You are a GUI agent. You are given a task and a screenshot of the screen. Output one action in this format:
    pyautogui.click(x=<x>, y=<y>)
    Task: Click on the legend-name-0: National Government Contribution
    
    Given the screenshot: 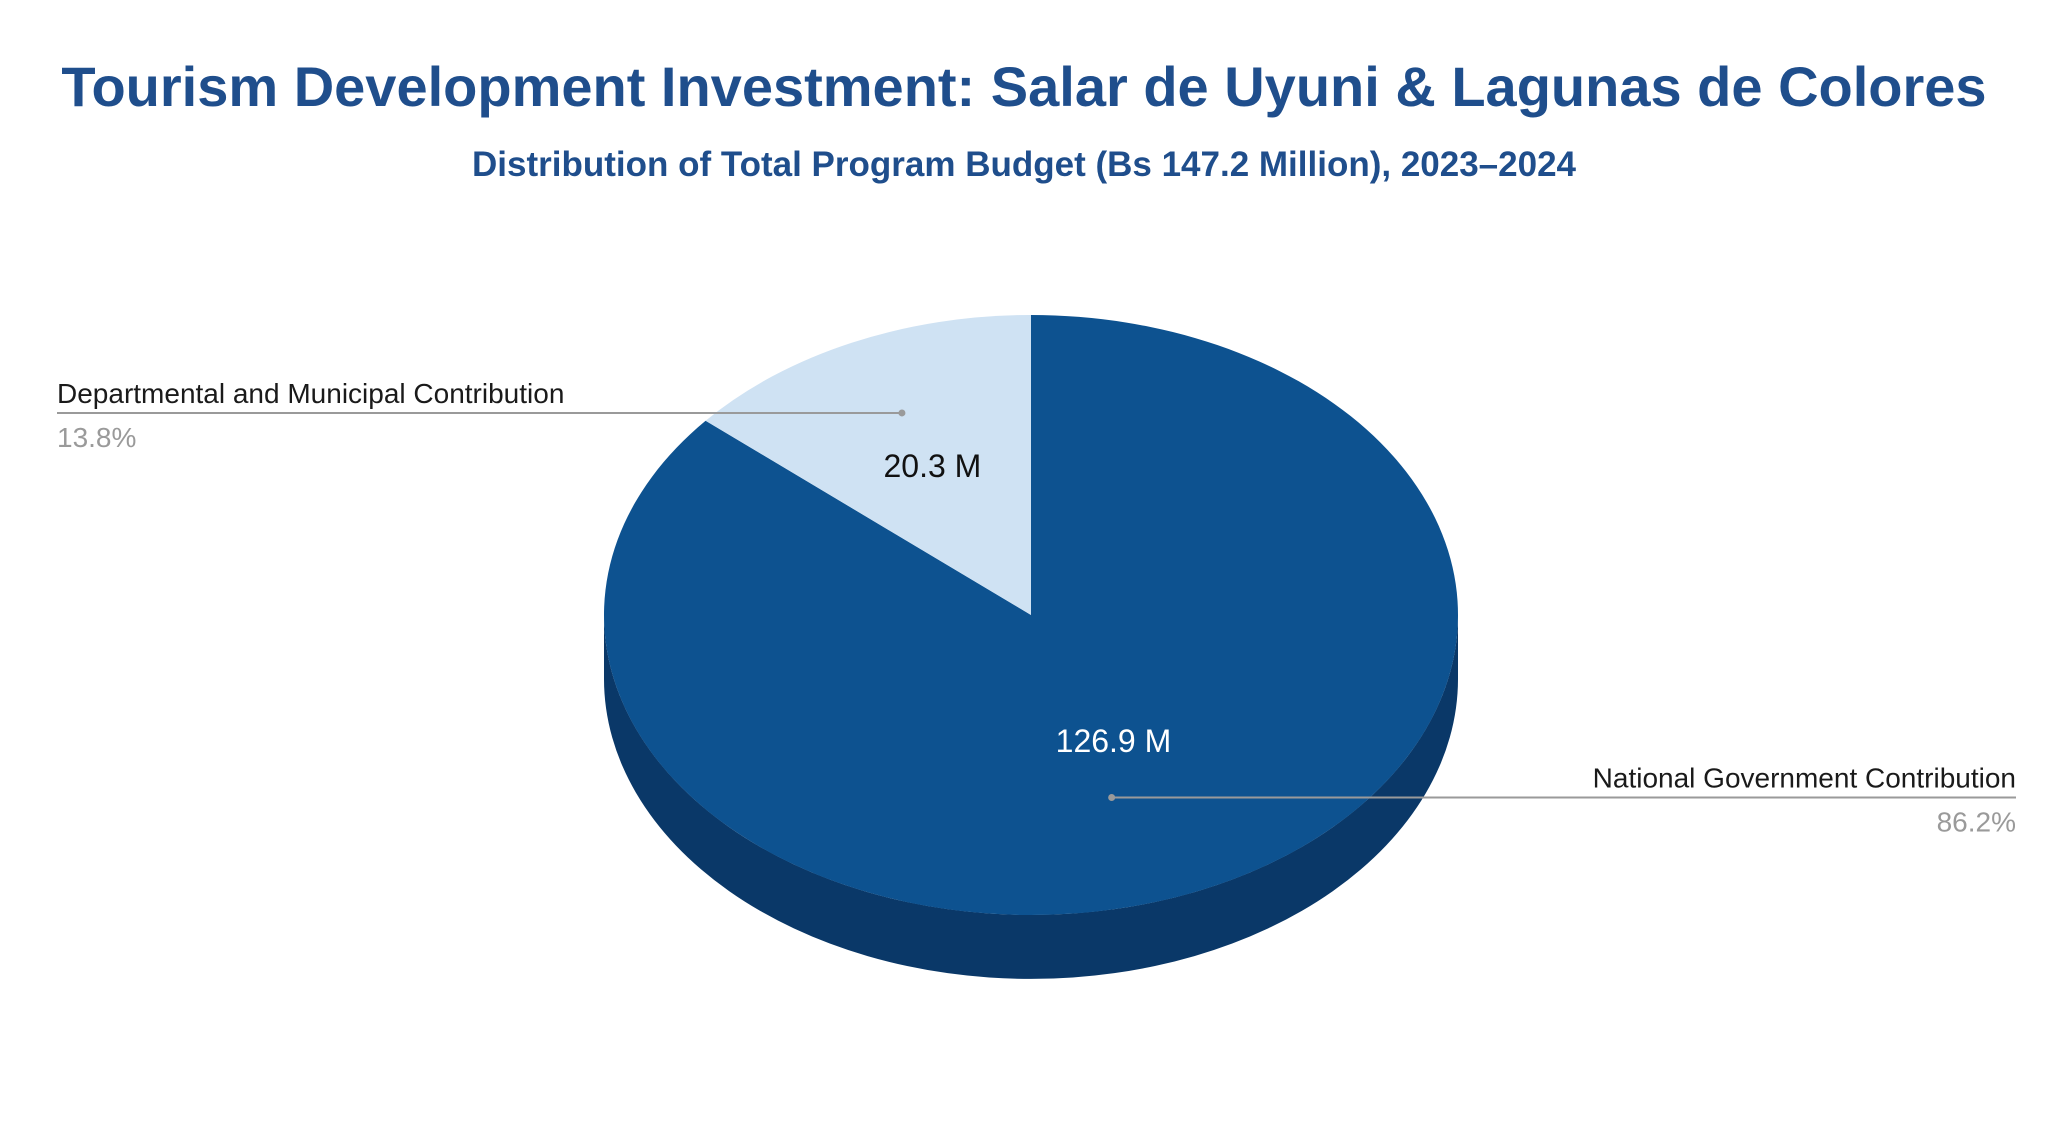 What is the action you would take?
    pyautogui.click(x=1804, y=778)
    